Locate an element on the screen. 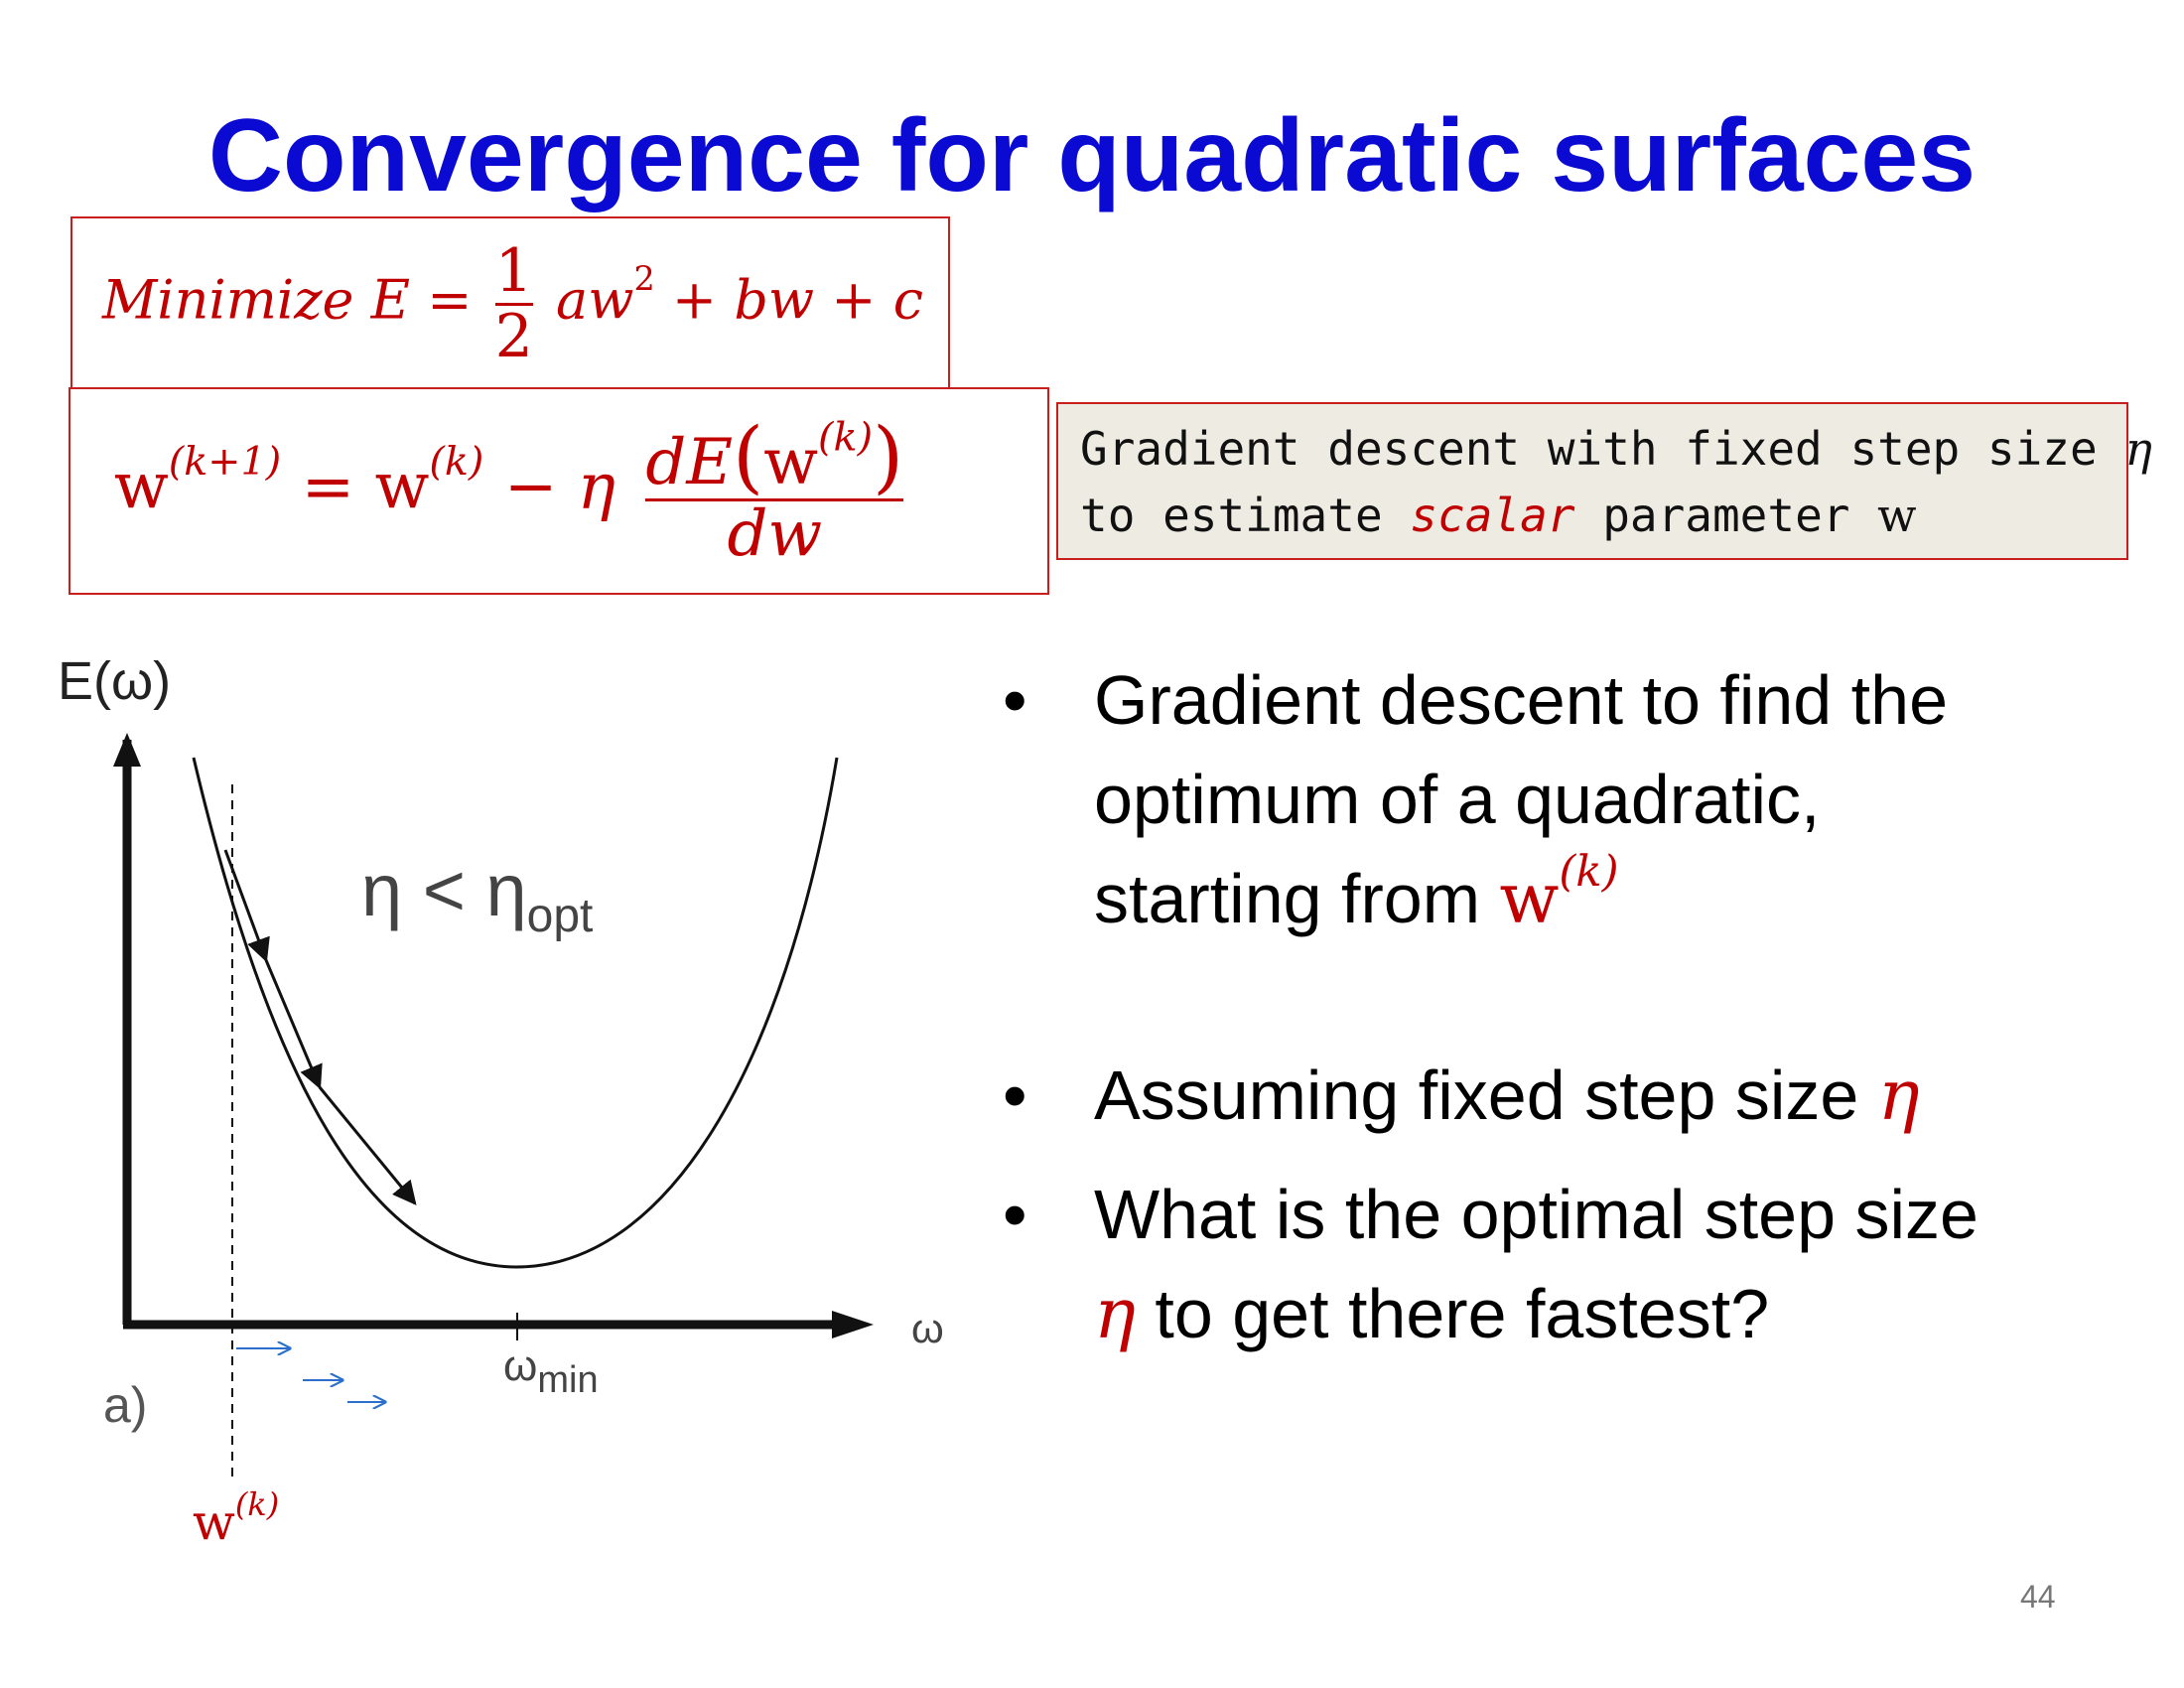 Image resolution: width=2184 pixels, height=1688 pixels. objective-exponent: 2 is located at coordinates (644, 279).